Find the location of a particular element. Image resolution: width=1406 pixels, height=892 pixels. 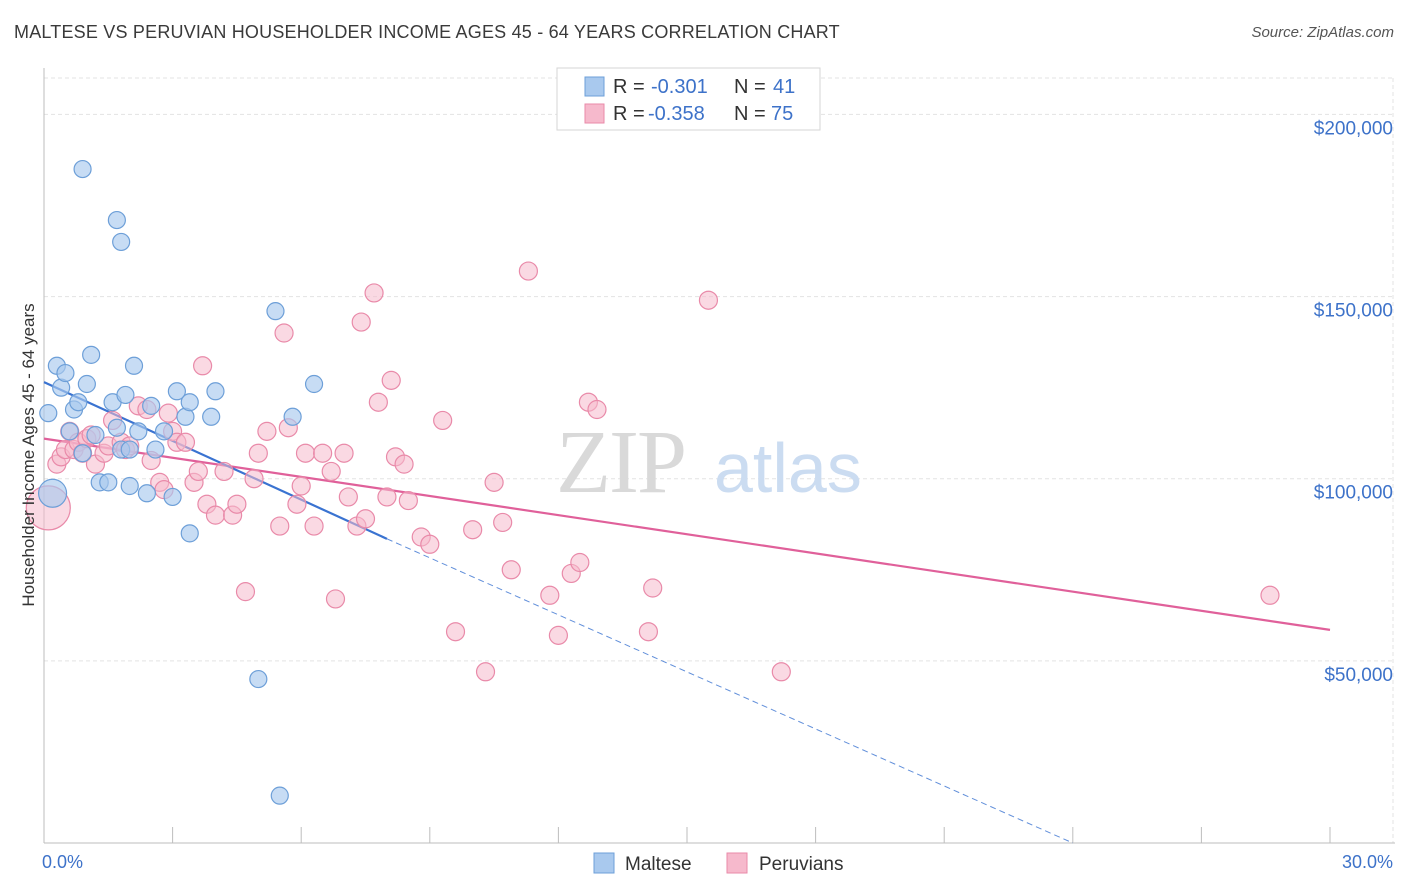

legend-r-value-peruvians: -0.358 is located at coordinates (676, 114).